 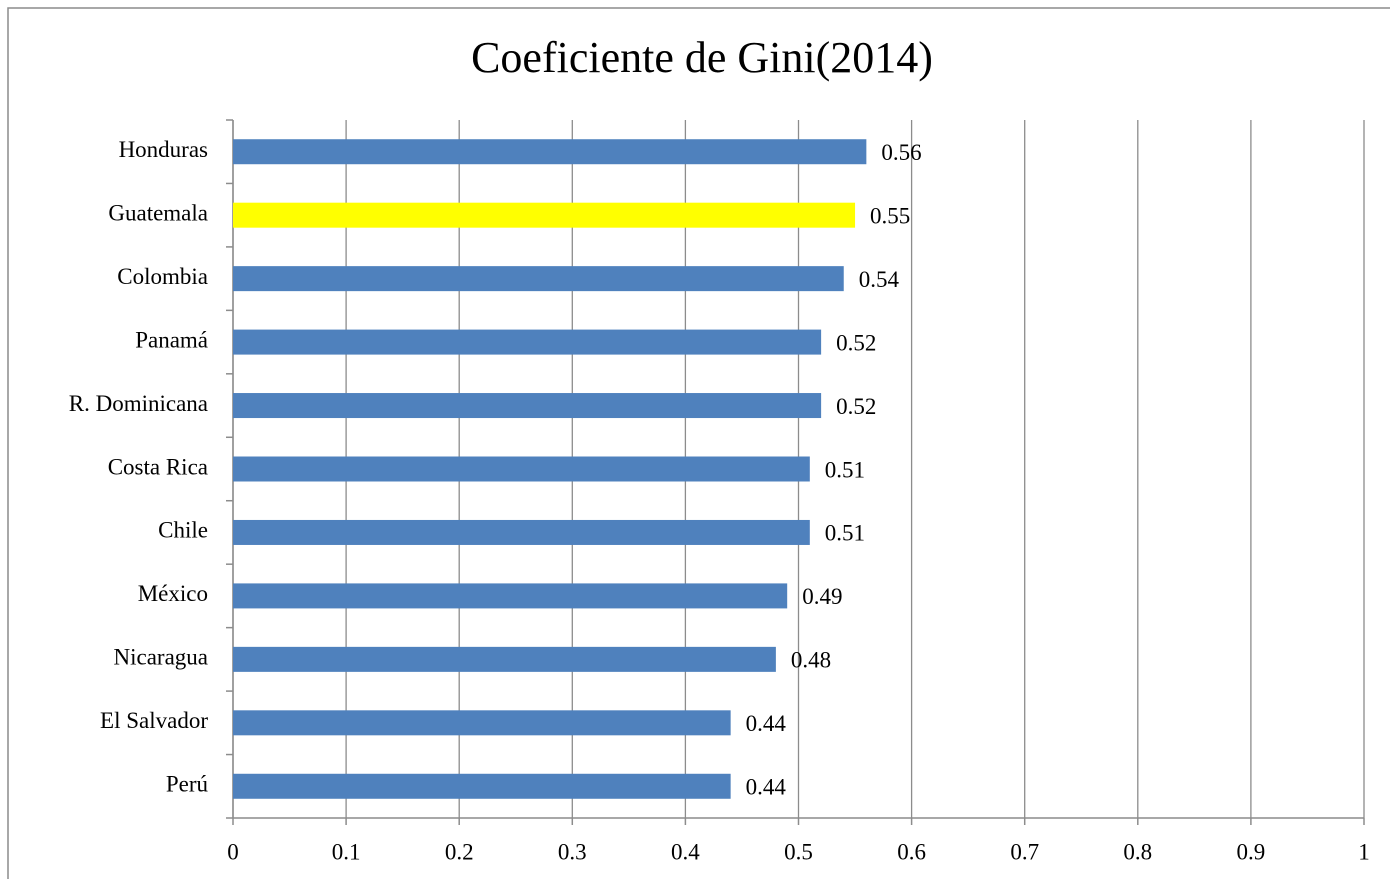 I want to click on y-tick-label: El Salvador, so click(x=154, y=720).